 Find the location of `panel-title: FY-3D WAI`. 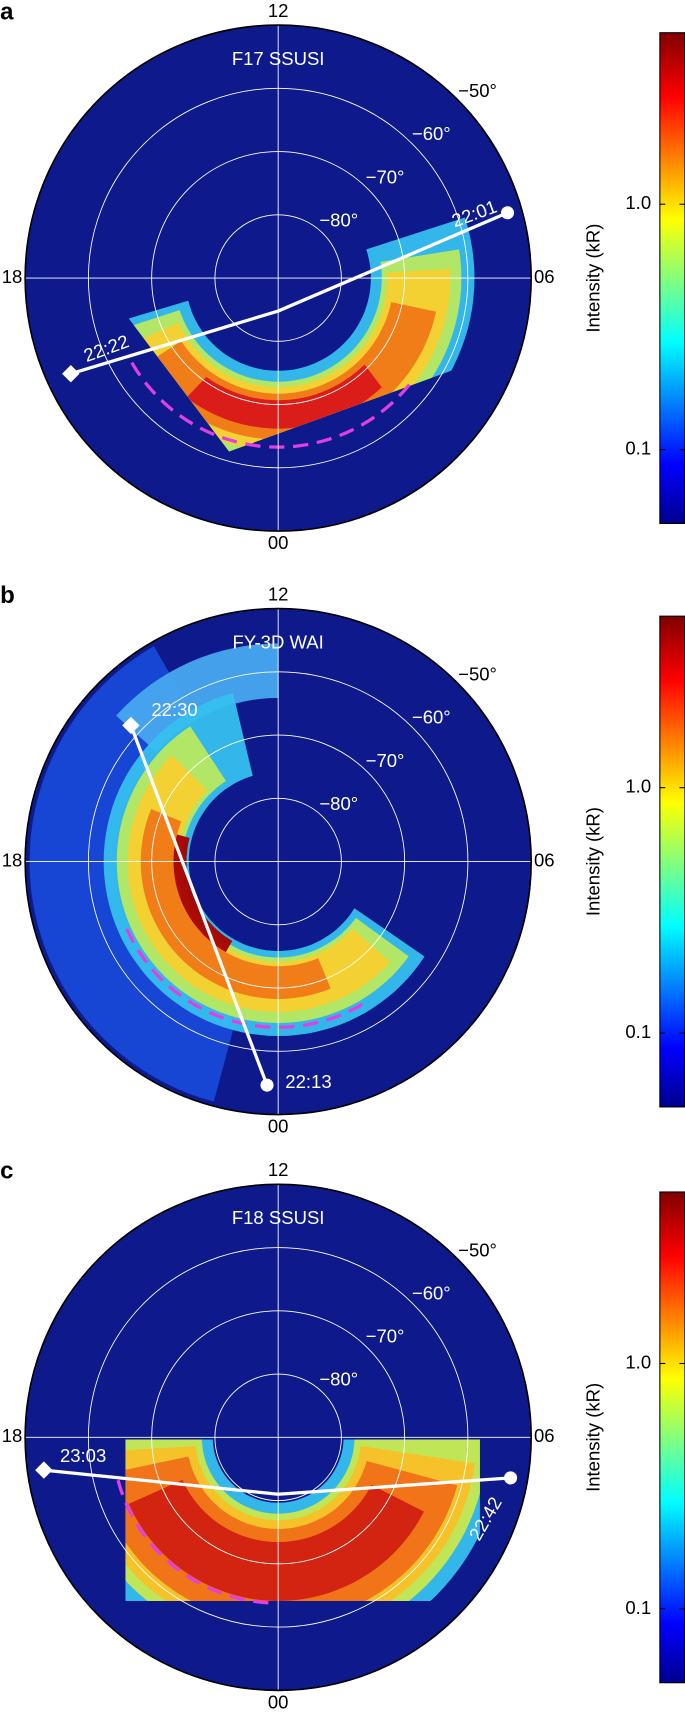

panel-title: FY-3D WAI is located at coordinates (278, 641).